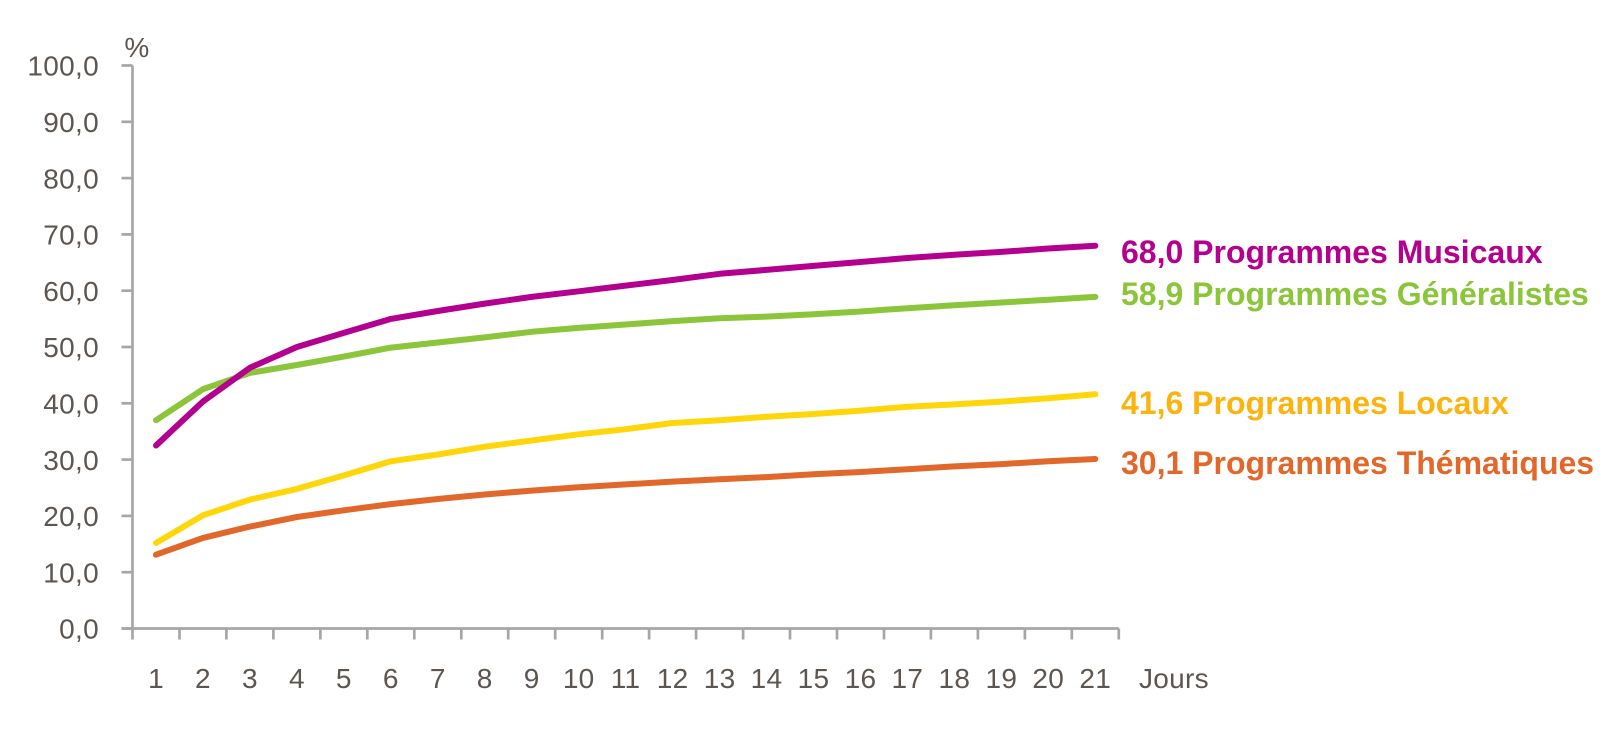 The image size is (1622, 735). I want to click on svg-text: 17, so click(908, 678).